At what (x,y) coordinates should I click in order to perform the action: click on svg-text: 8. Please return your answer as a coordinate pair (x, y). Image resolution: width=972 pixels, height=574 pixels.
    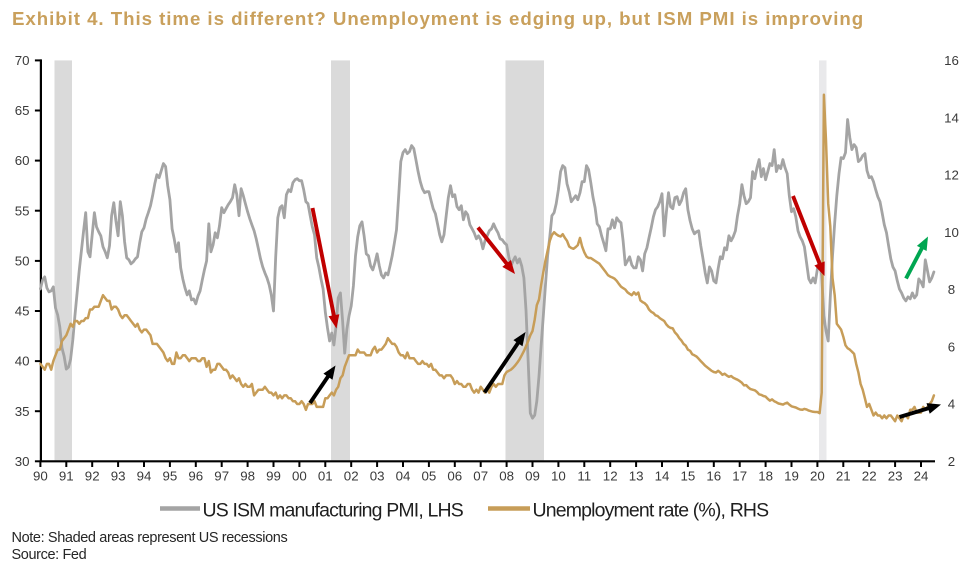
    Looking at the image, I should click on (951, 289).